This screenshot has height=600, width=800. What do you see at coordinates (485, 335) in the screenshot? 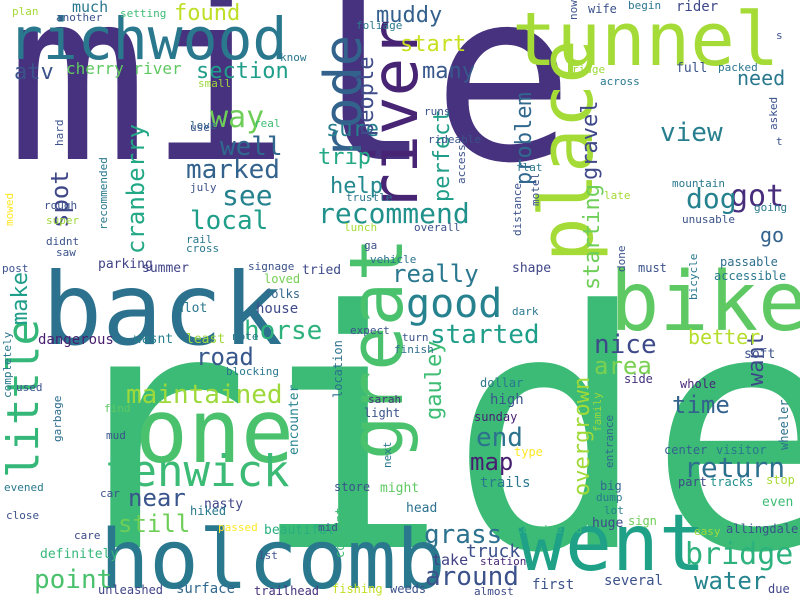
I see `word-started: started` at bounding box center [485, 335].